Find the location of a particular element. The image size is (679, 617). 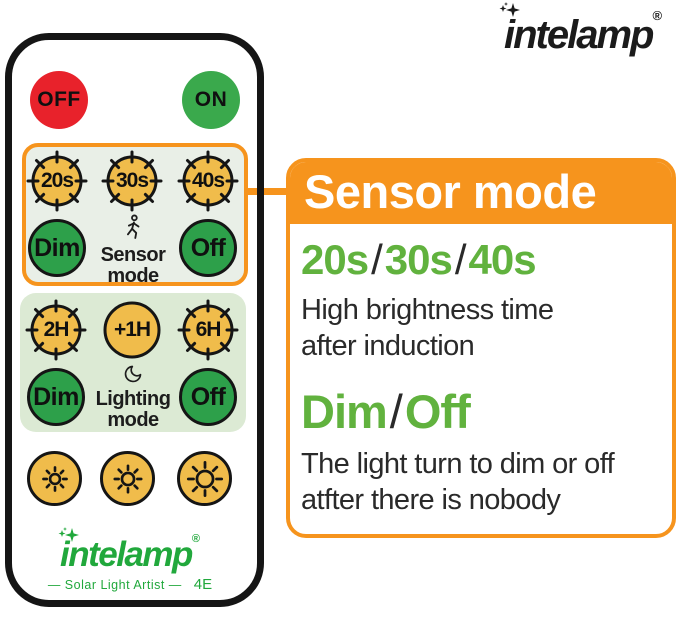

sensor-timer-40s-button: 40s is located at coordinates (208, 181).